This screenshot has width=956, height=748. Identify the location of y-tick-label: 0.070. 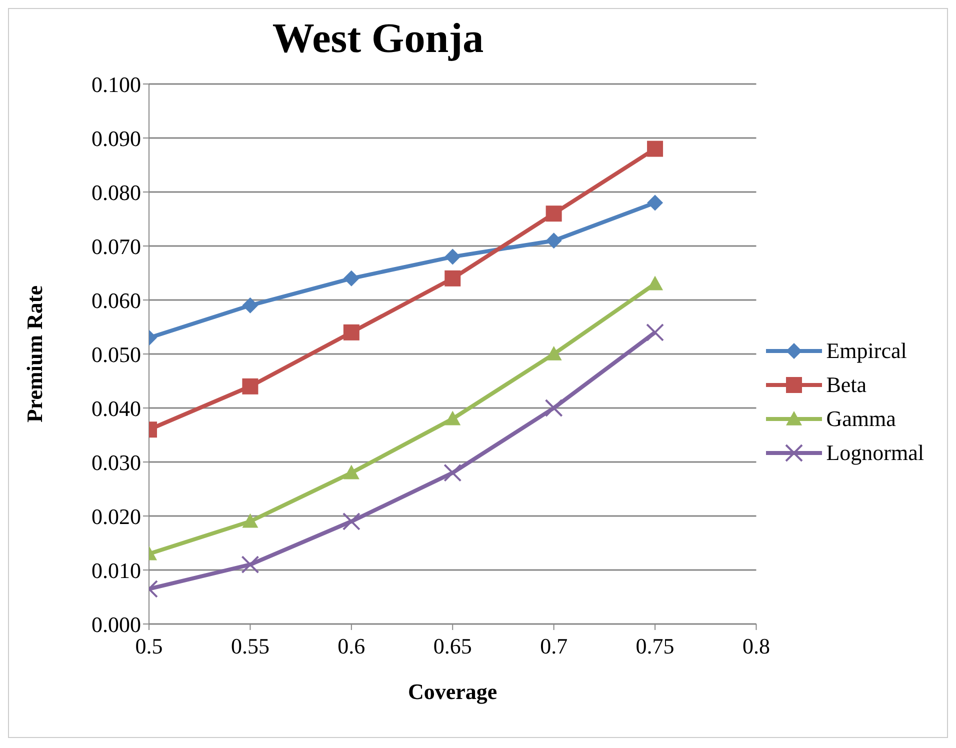
(116, 246).